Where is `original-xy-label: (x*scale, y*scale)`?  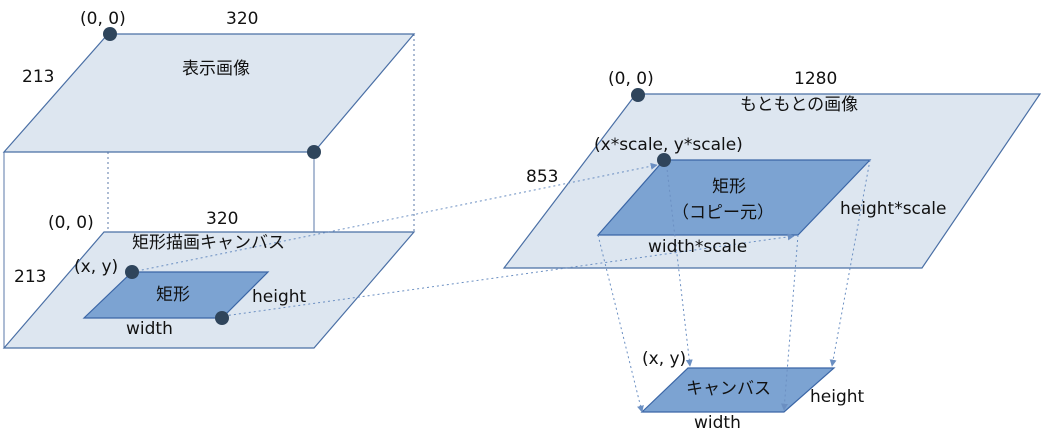
original-xy-label: (x*scale, y*scale) is located at coordinates (668, 145).